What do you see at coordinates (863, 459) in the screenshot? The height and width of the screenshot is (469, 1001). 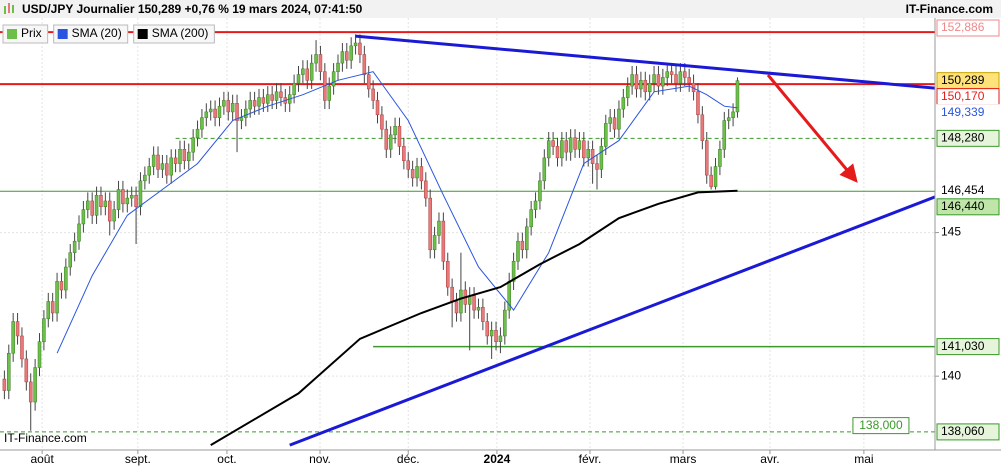 I see `x-tick-label: mai` at bounding box center [863, 459].